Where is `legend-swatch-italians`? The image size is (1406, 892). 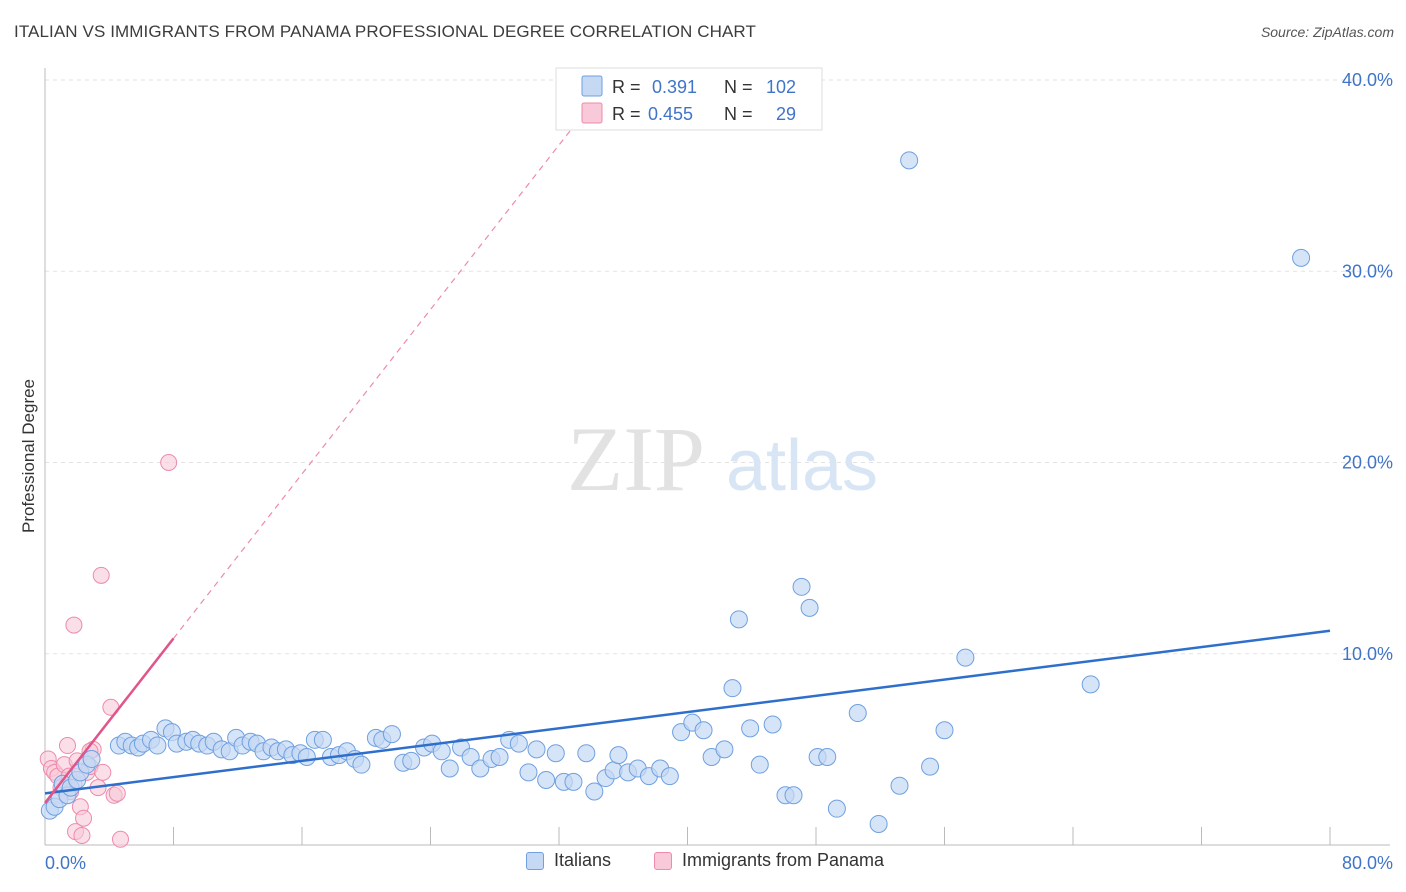 legend-swatch-italians is located at coordinates (592, 86).